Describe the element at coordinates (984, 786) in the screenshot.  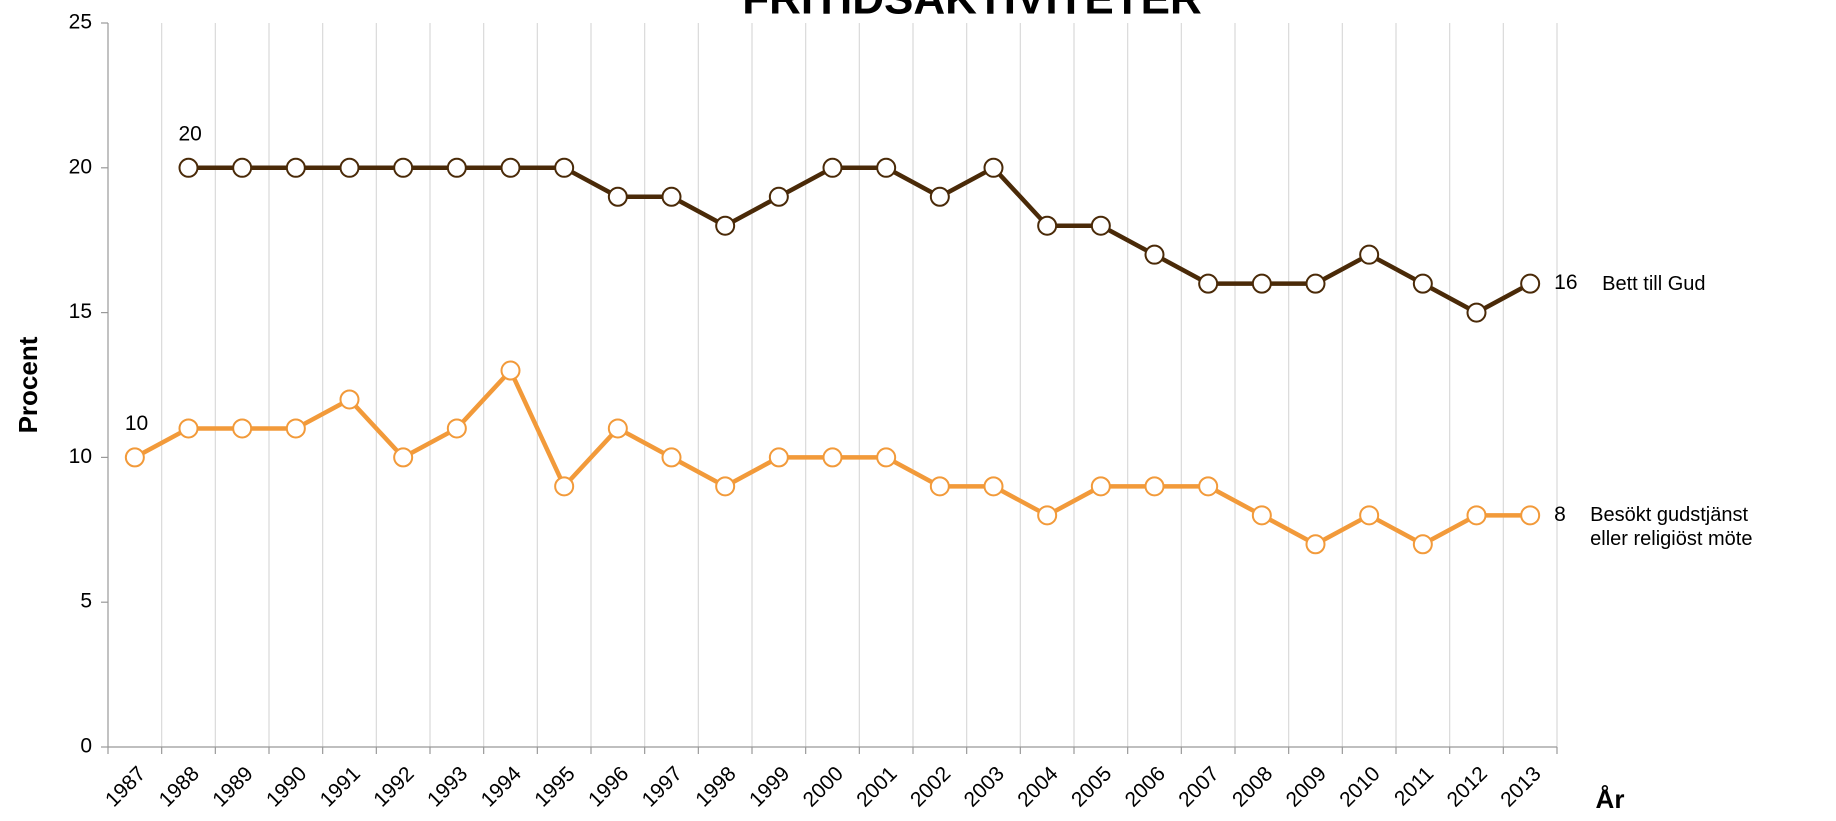
I see `x-tick-label: 2003` at that location.